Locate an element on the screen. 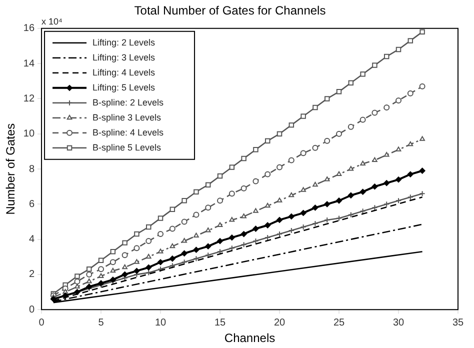 This screenshot has height=348, width=474. legend-label: Lifting: 4 Levels is located at coordinates (124, 72).